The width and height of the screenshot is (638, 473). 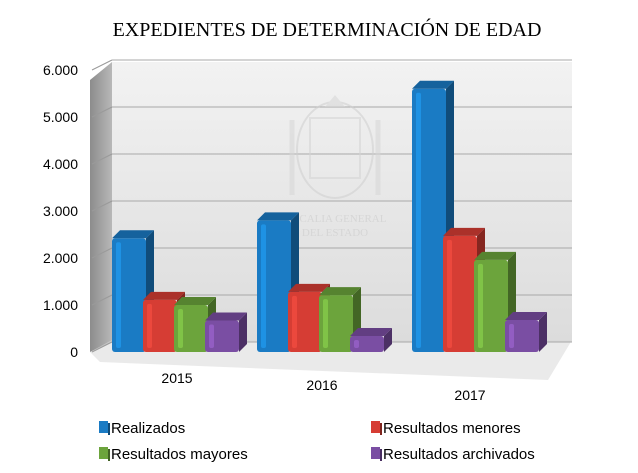 I want to click on y-tick-label: 3.000, so click(x=60, y=211).